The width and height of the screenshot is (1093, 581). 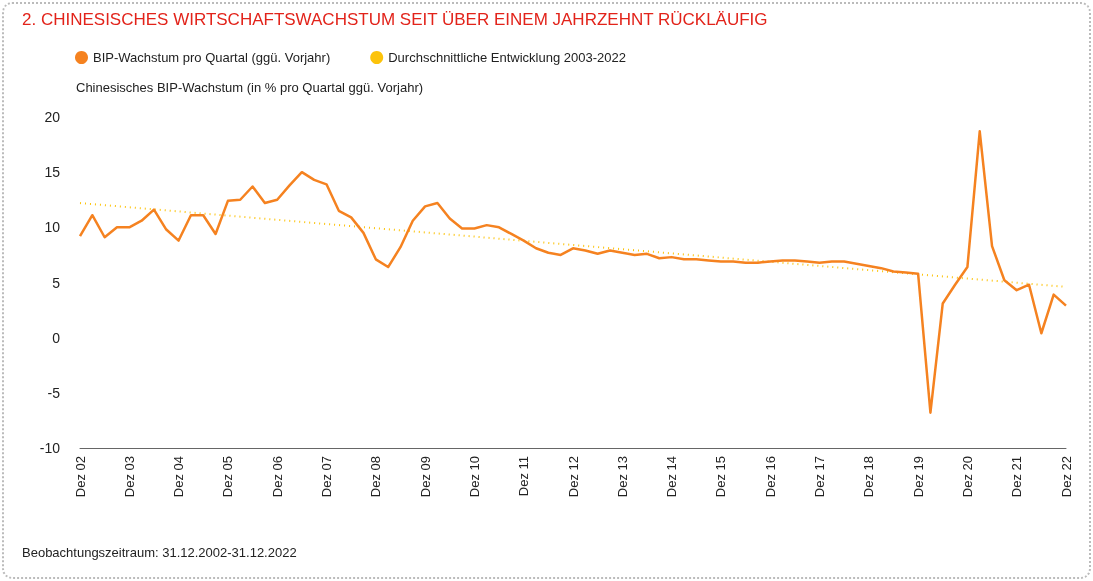 What do you see at coordinates (129, 477) in the screenshot?
I see `x-tick-label: Dez 03` at bounding box center [129, 477].